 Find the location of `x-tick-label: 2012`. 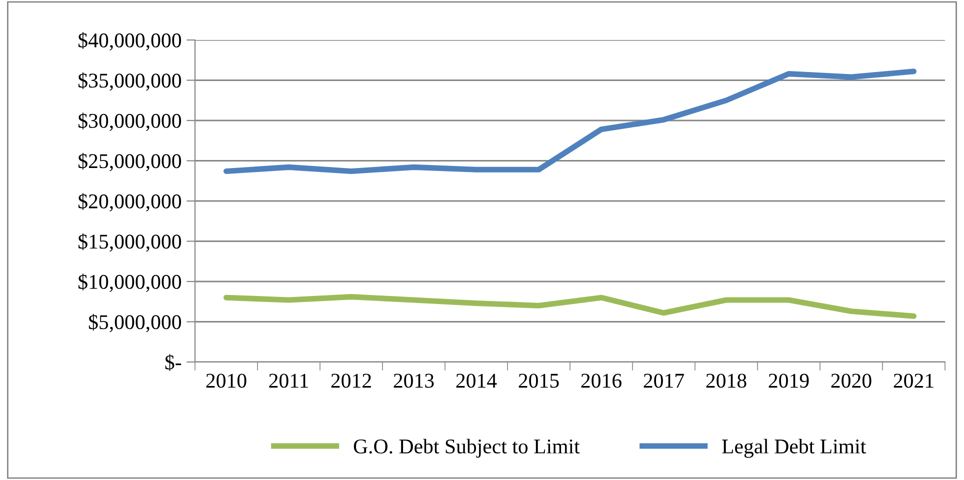

x-tick-label: 2012 is located at coordinates (351, 381).